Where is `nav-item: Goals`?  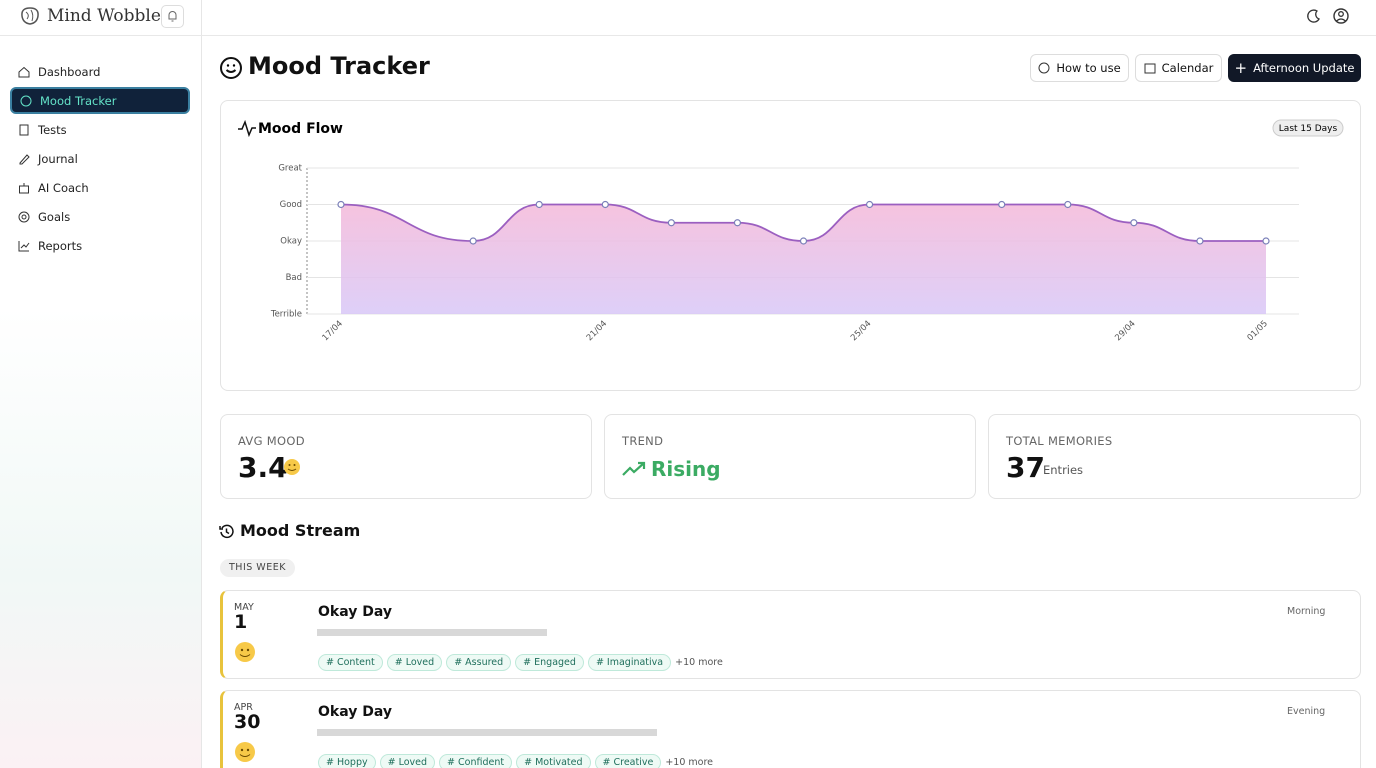
nav-item: Goals is located at coordinates (100, 216).